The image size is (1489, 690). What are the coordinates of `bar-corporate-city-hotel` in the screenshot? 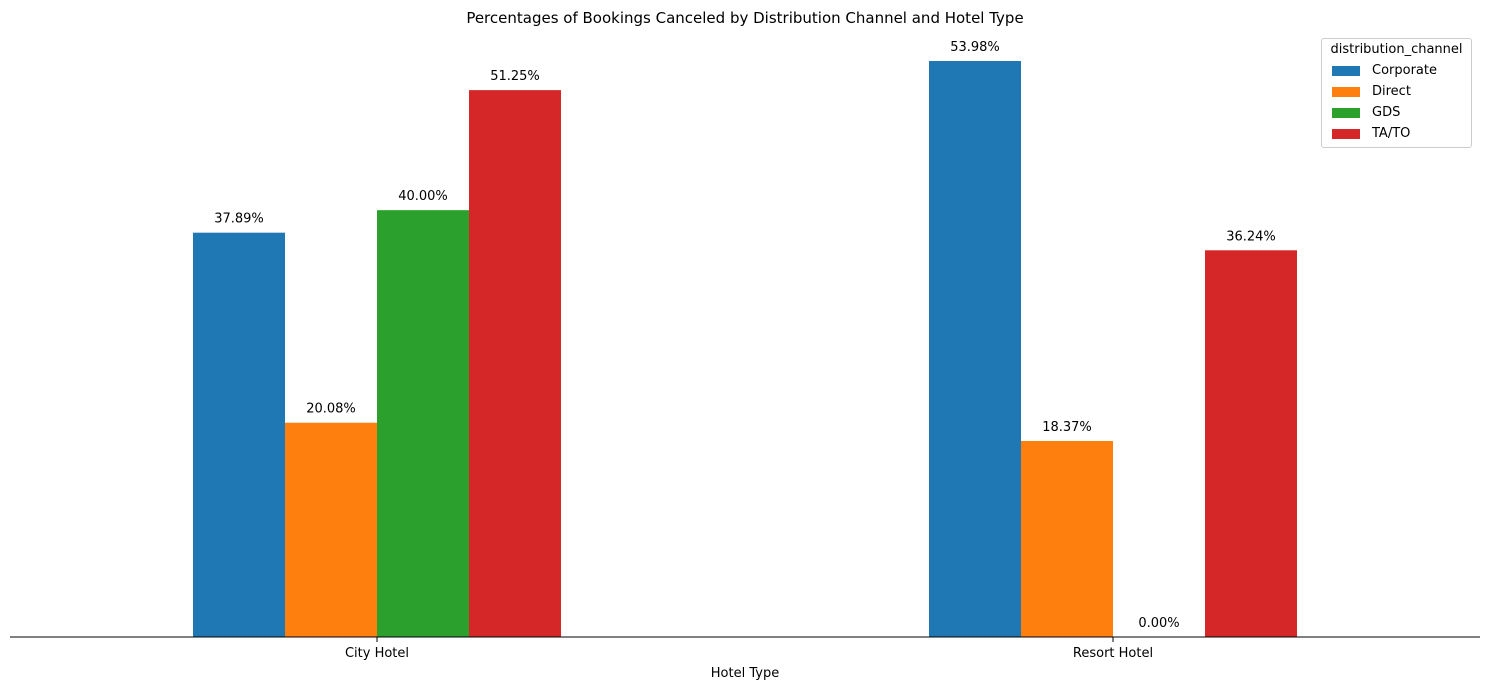 It's located at (239, 435).